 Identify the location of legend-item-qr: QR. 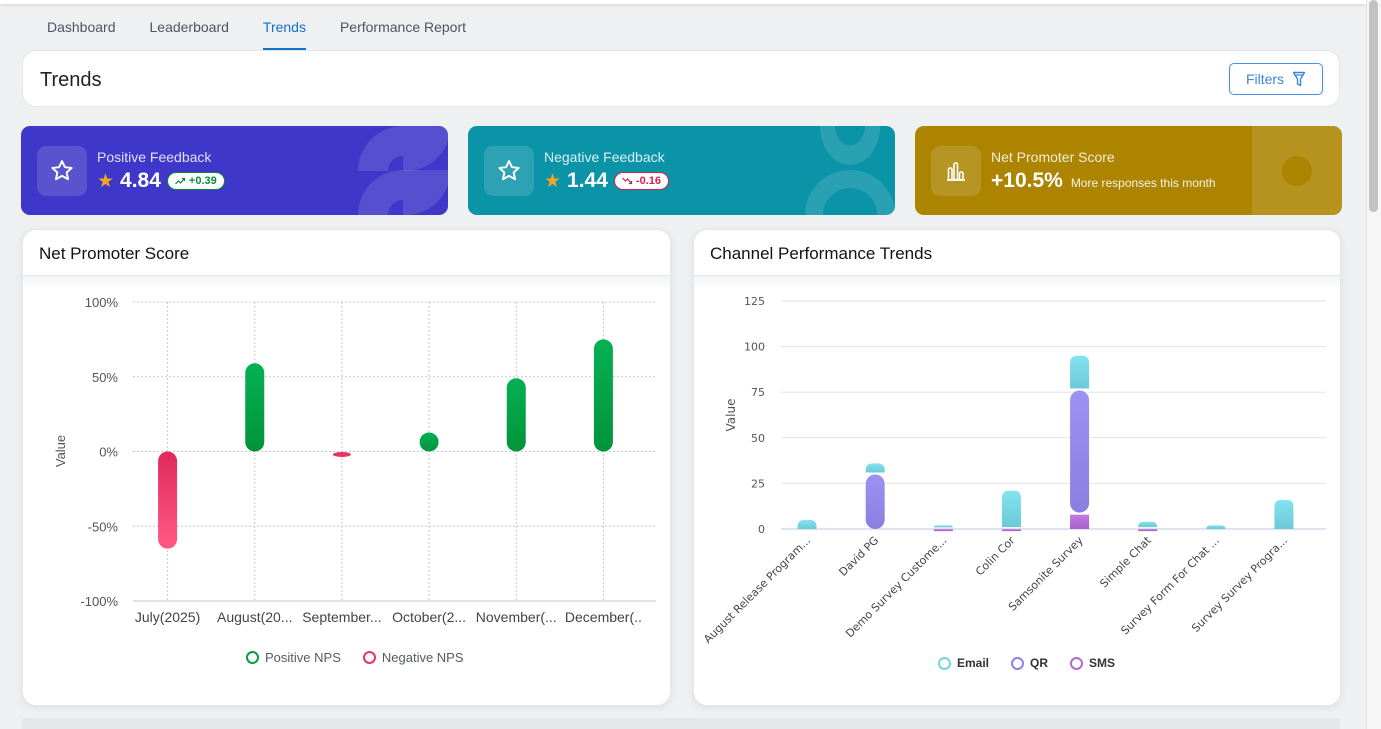
(1029, 663).